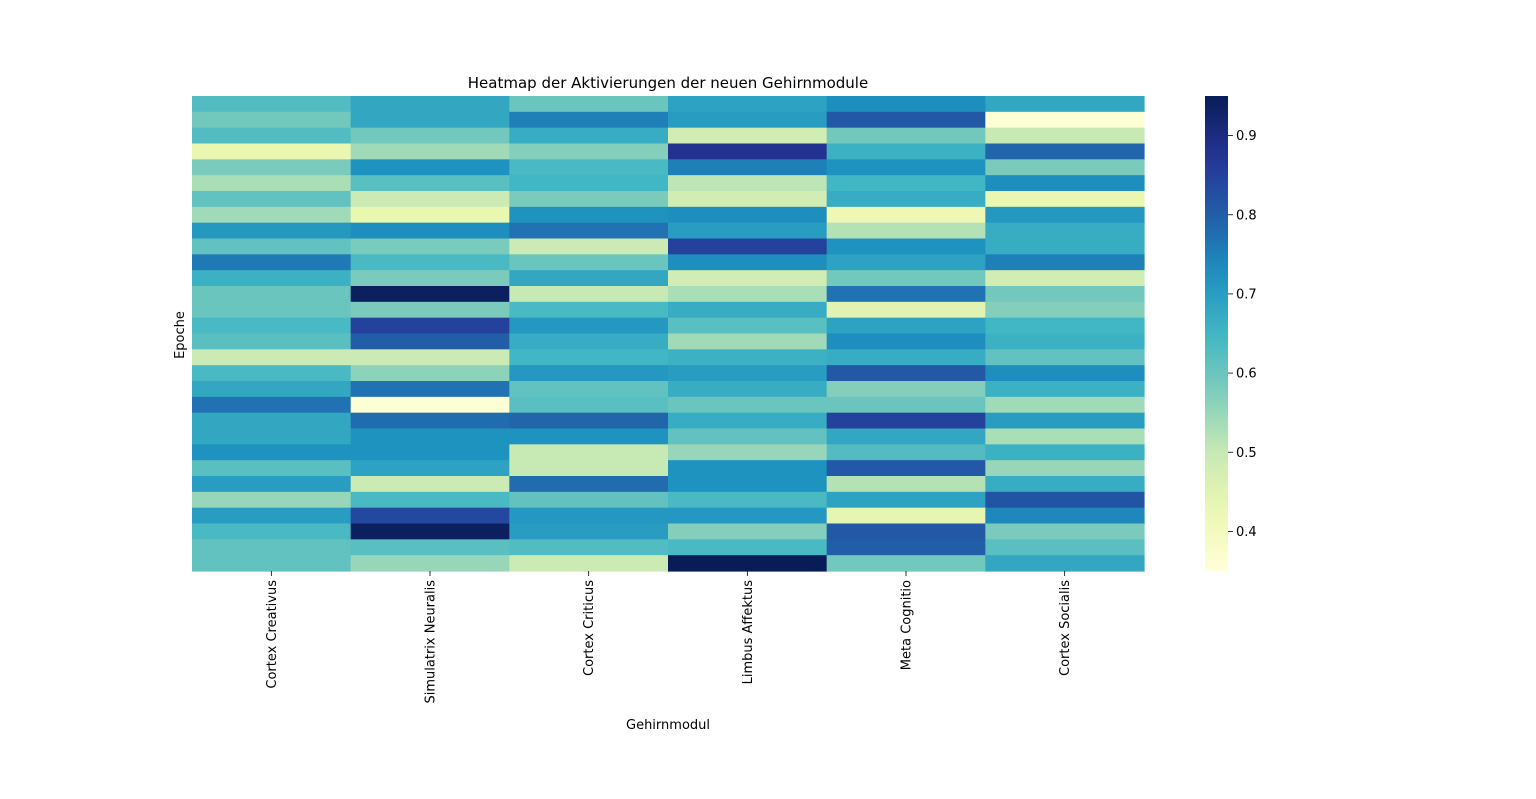 This screenshot has height=799, width=1536. What do you see at coordinates (1246, 532) in the screenshot?
I see `colorbar-tick-label: 0.4` at bounding box center [1246, 532].